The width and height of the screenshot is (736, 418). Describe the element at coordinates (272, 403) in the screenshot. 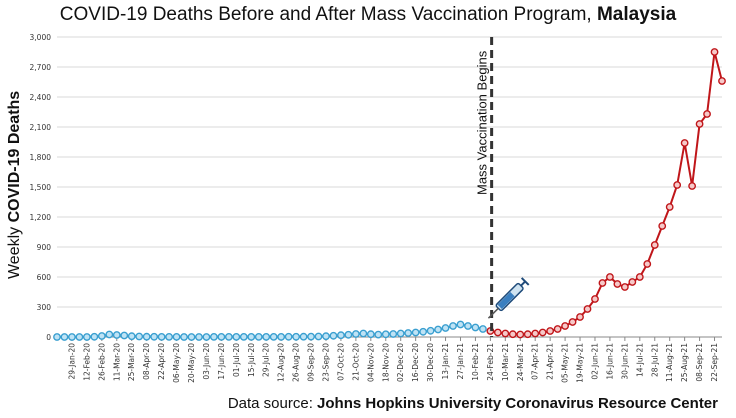

I see `data-source-prefix: Data source:` at that location.